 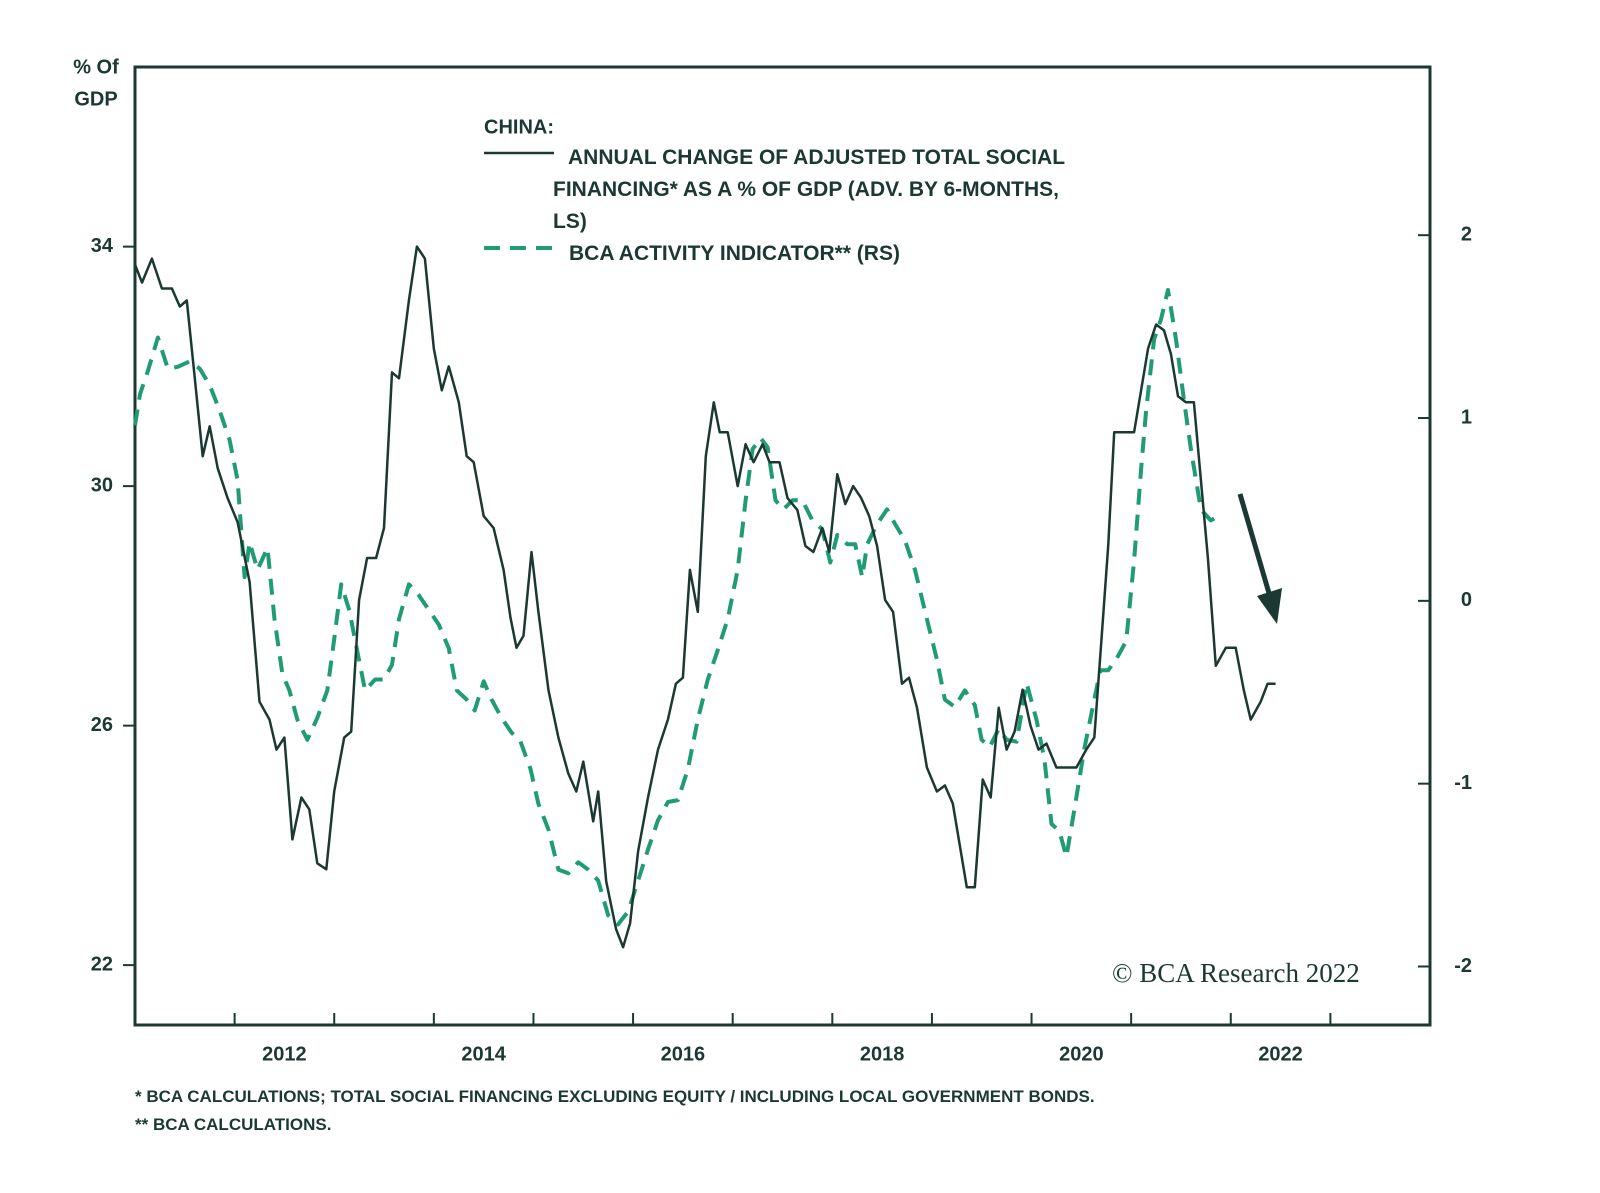 I want to click on y2-tick-label: 0, so click(x=1466, y=600).